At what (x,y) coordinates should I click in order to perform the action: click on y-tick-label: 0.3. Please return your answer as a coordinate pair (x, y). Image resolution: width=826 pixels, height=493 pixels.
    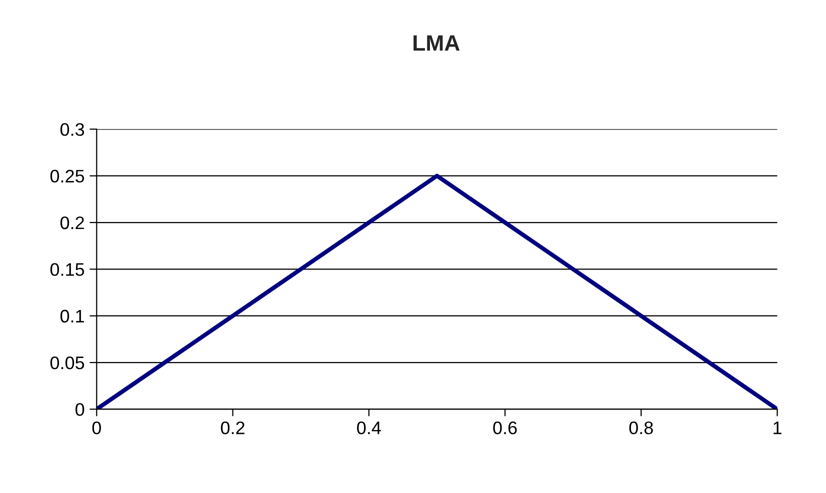
    Looking at the image, I should click on (72, 129).